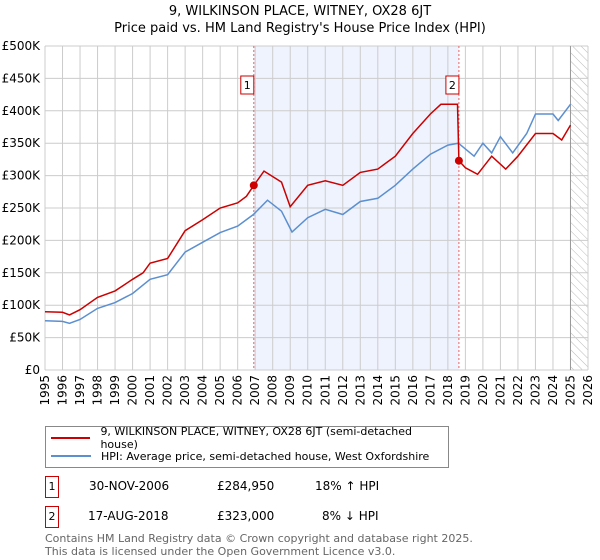 The image size is (600, 560). What do you see at coordinates (22, 240) in the screenshot?
I see `y-tick-label: £200K` at bounding box center [22, 240].